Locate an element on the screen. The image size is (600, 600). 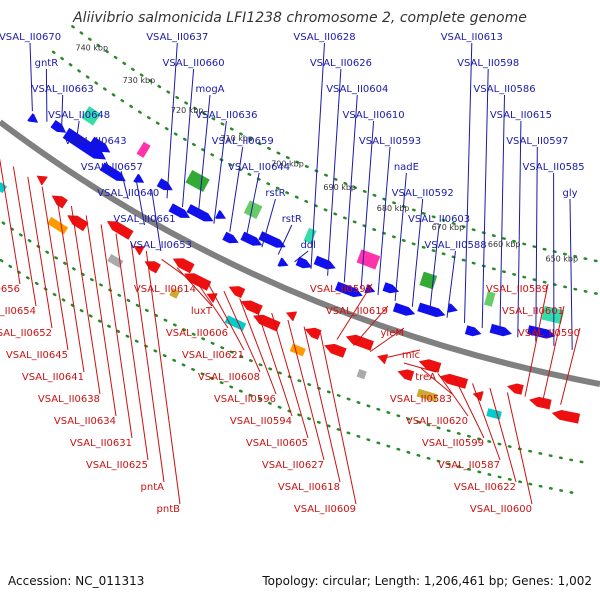
reverse-gene-label: VSAL_II0638 is located at coordinates (69, 399).